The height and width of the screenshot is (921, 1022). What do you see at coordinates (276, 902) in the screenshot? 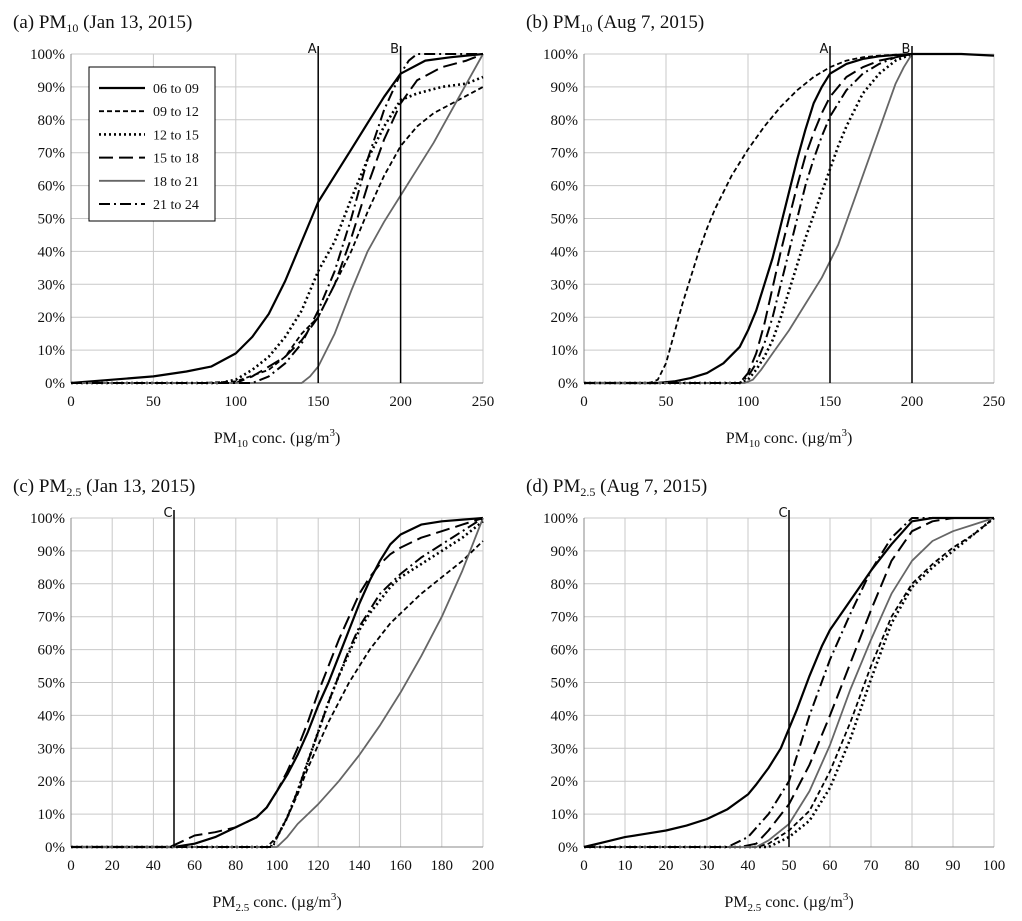
I see `x-axis-label: PM2.5 conc. (µg/m3)` at bounding box center [276, 902].